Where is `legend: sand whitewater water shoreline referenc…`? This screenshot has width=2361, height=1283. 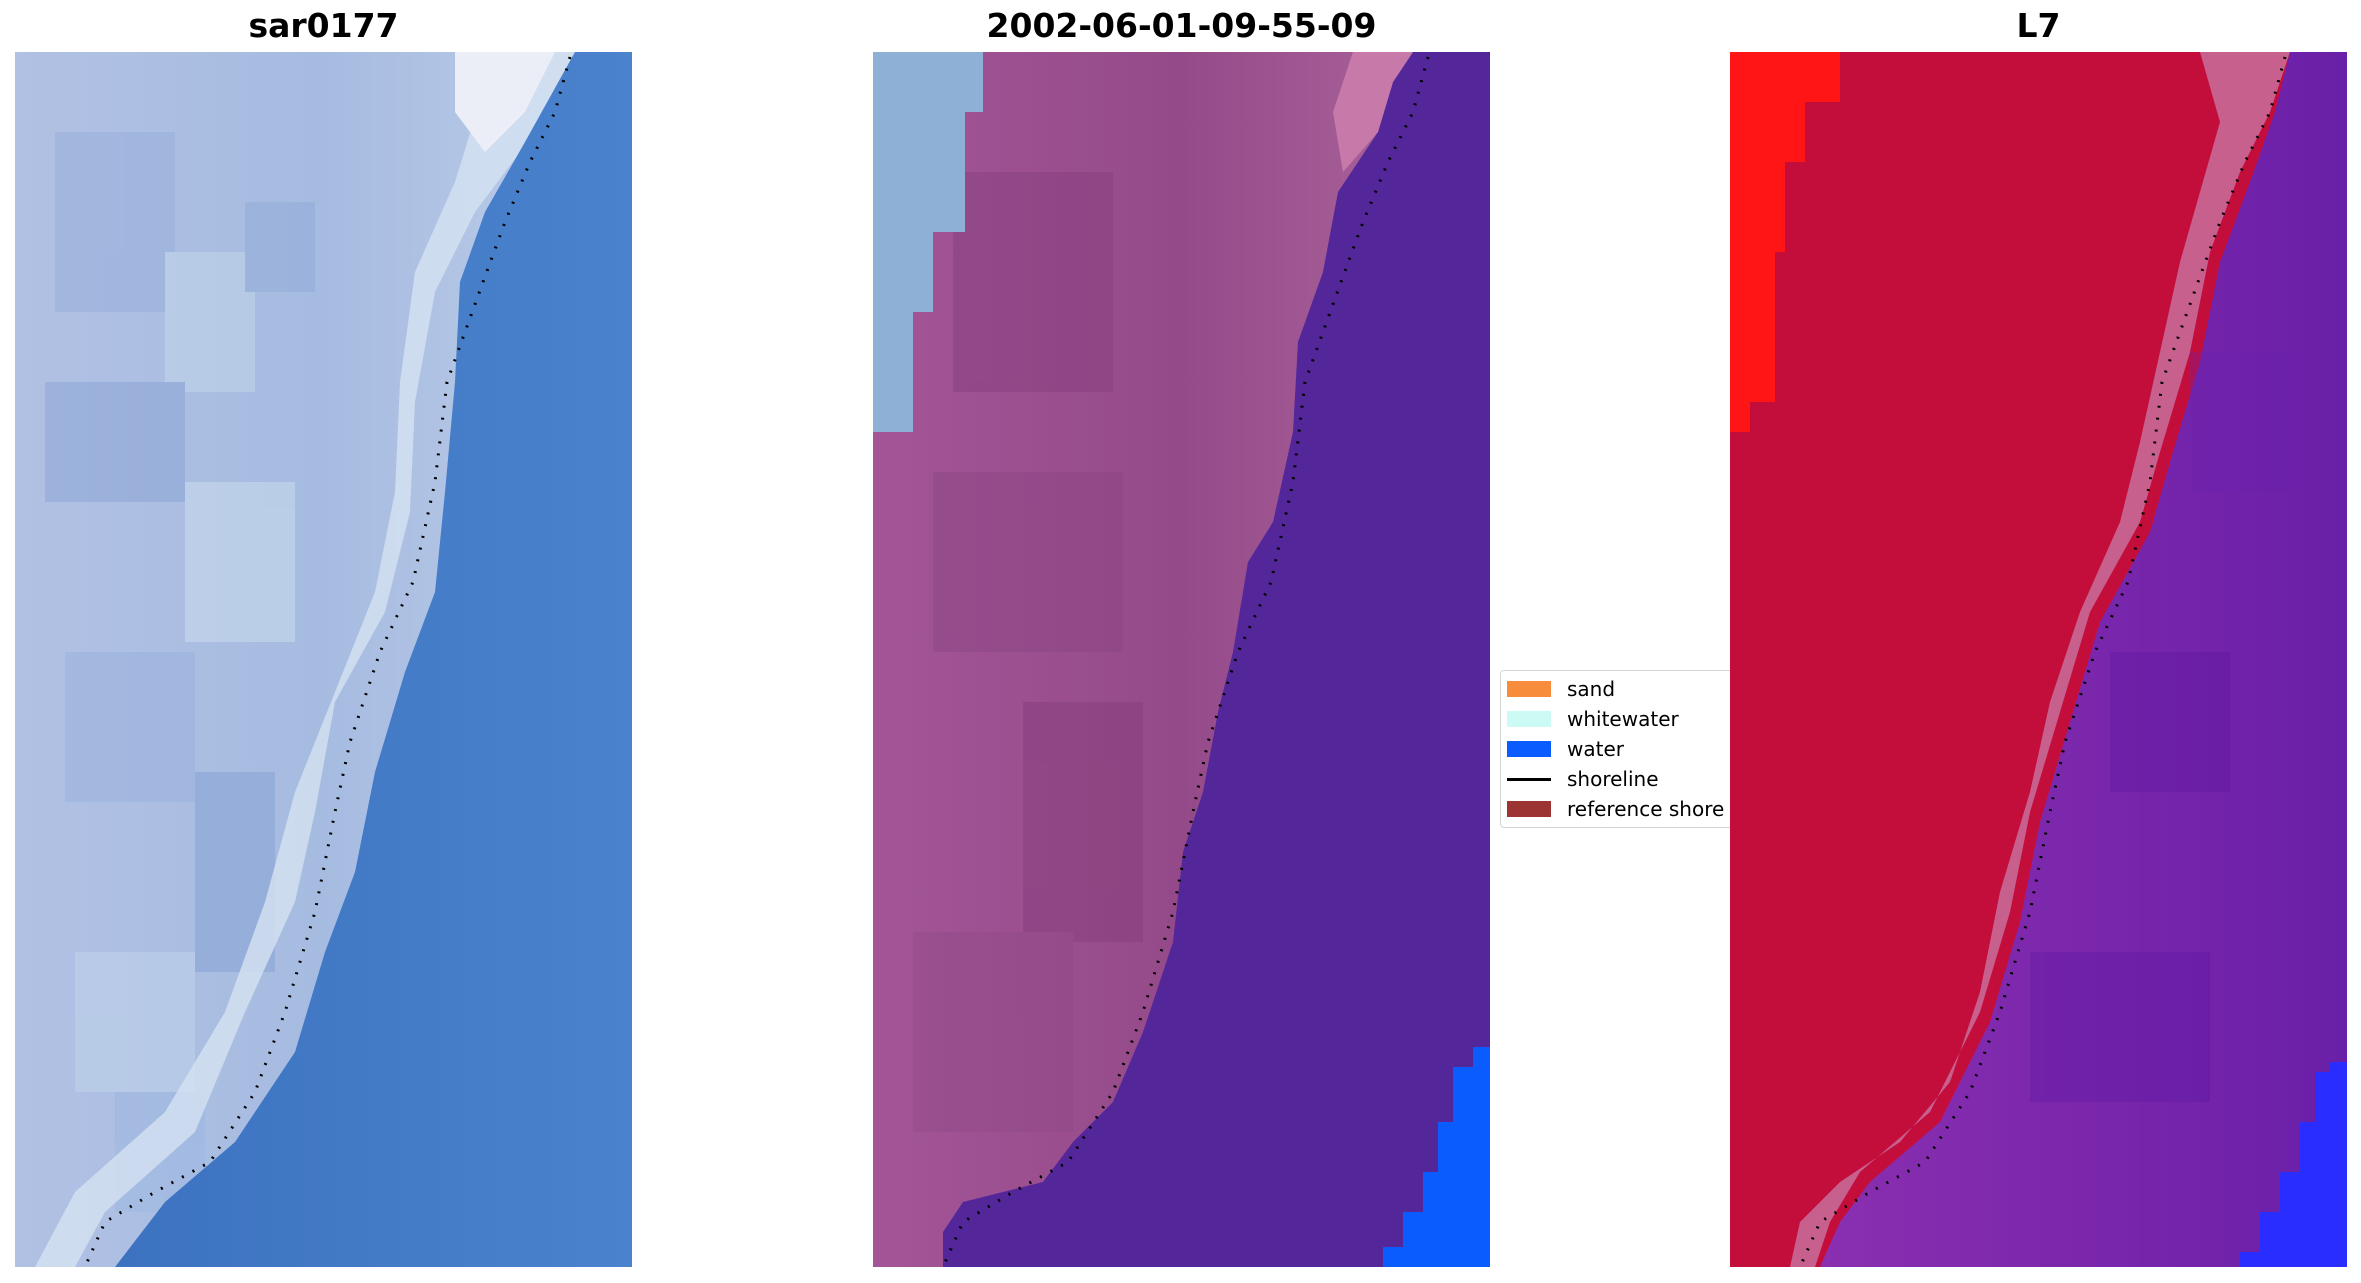 legend: sand whitewater water shoreline referenc… is located at coordinates (1620, 749).